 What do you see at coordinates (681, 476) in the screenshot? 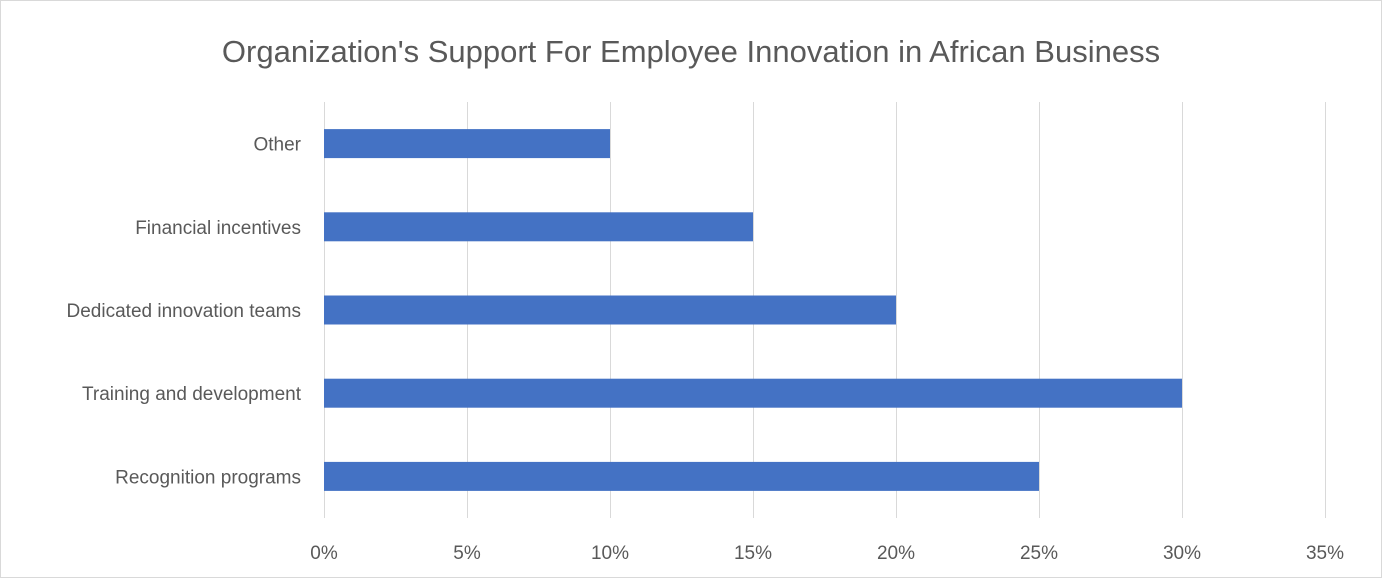
I see `bar-recognition-programs` at bounding box center [681, 476].